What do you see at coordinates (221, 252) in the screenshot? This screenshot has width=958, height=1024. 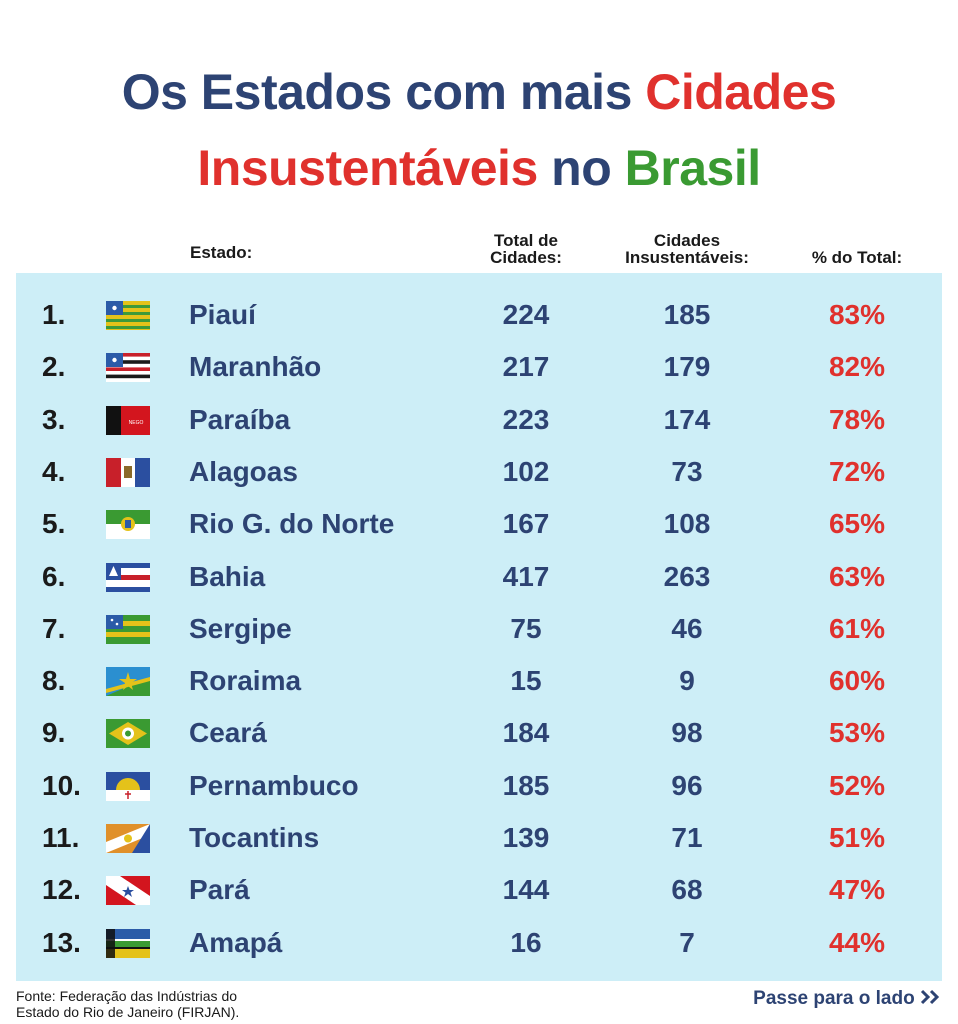 I see `header-estado: Estado:` at bounding box center [221, 252].